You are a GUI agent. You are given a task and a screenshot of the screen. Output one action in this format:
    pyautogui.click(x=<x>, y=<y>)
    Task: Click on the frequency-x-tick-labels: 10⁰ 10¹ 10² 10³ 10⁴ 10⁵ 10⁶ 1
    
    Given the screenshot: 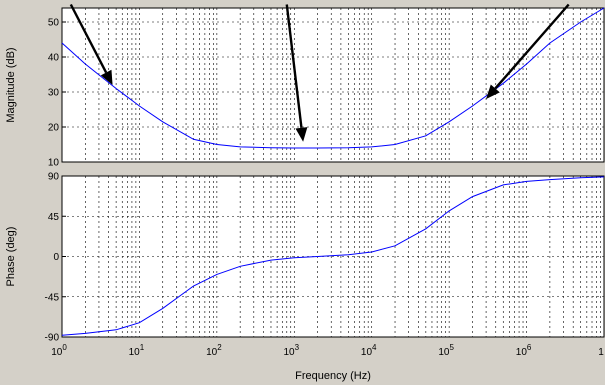 What is the action you would take?
    pyautogui.click(x=327, y=350)
    